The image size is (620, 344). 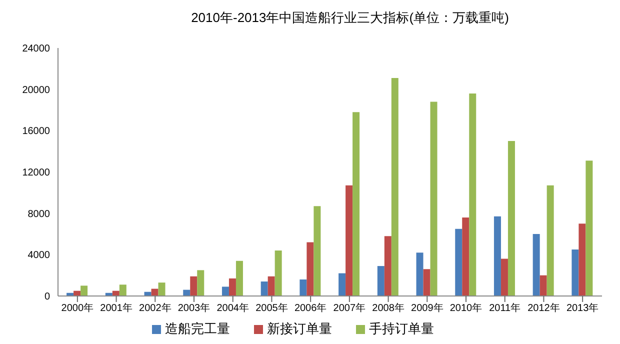 I want to click on x-tick-label: 2005年, so click(x=272, y=308).